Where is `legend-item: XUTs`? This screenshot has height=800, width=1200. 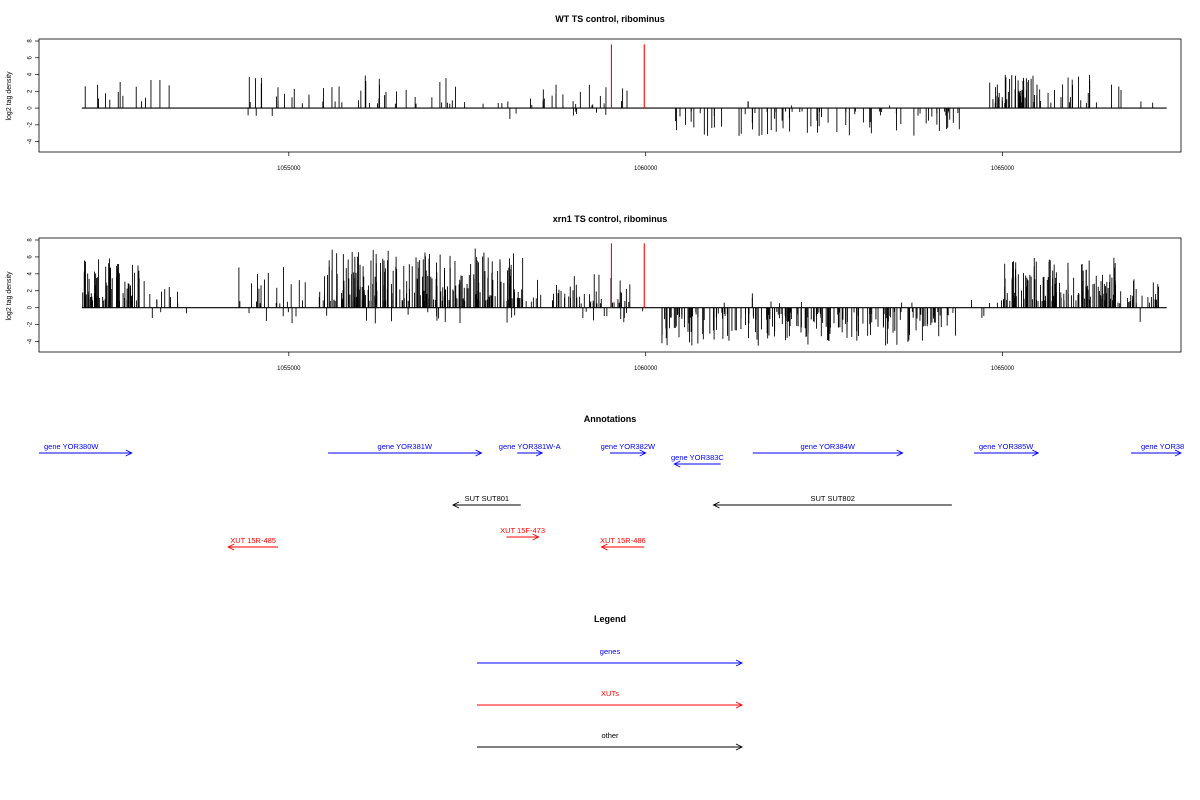
legend-item: XUTs is located at coordinates (610, 699).